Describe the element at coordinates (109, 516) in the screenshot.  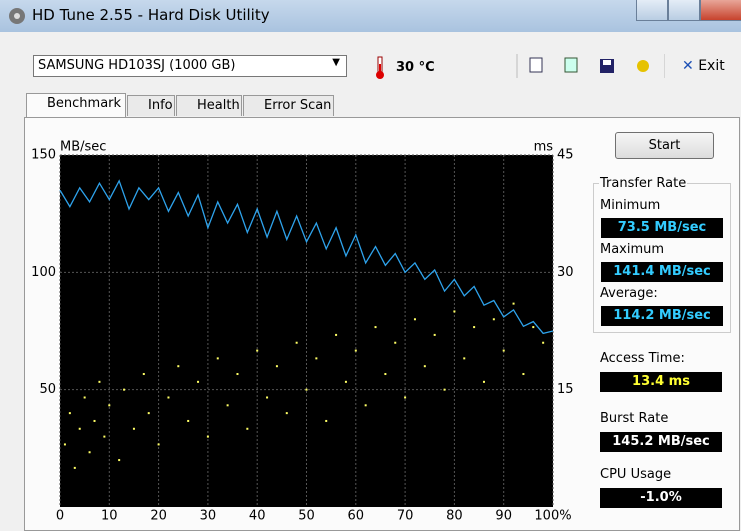
I see `x-tick-label: 10` at that location.